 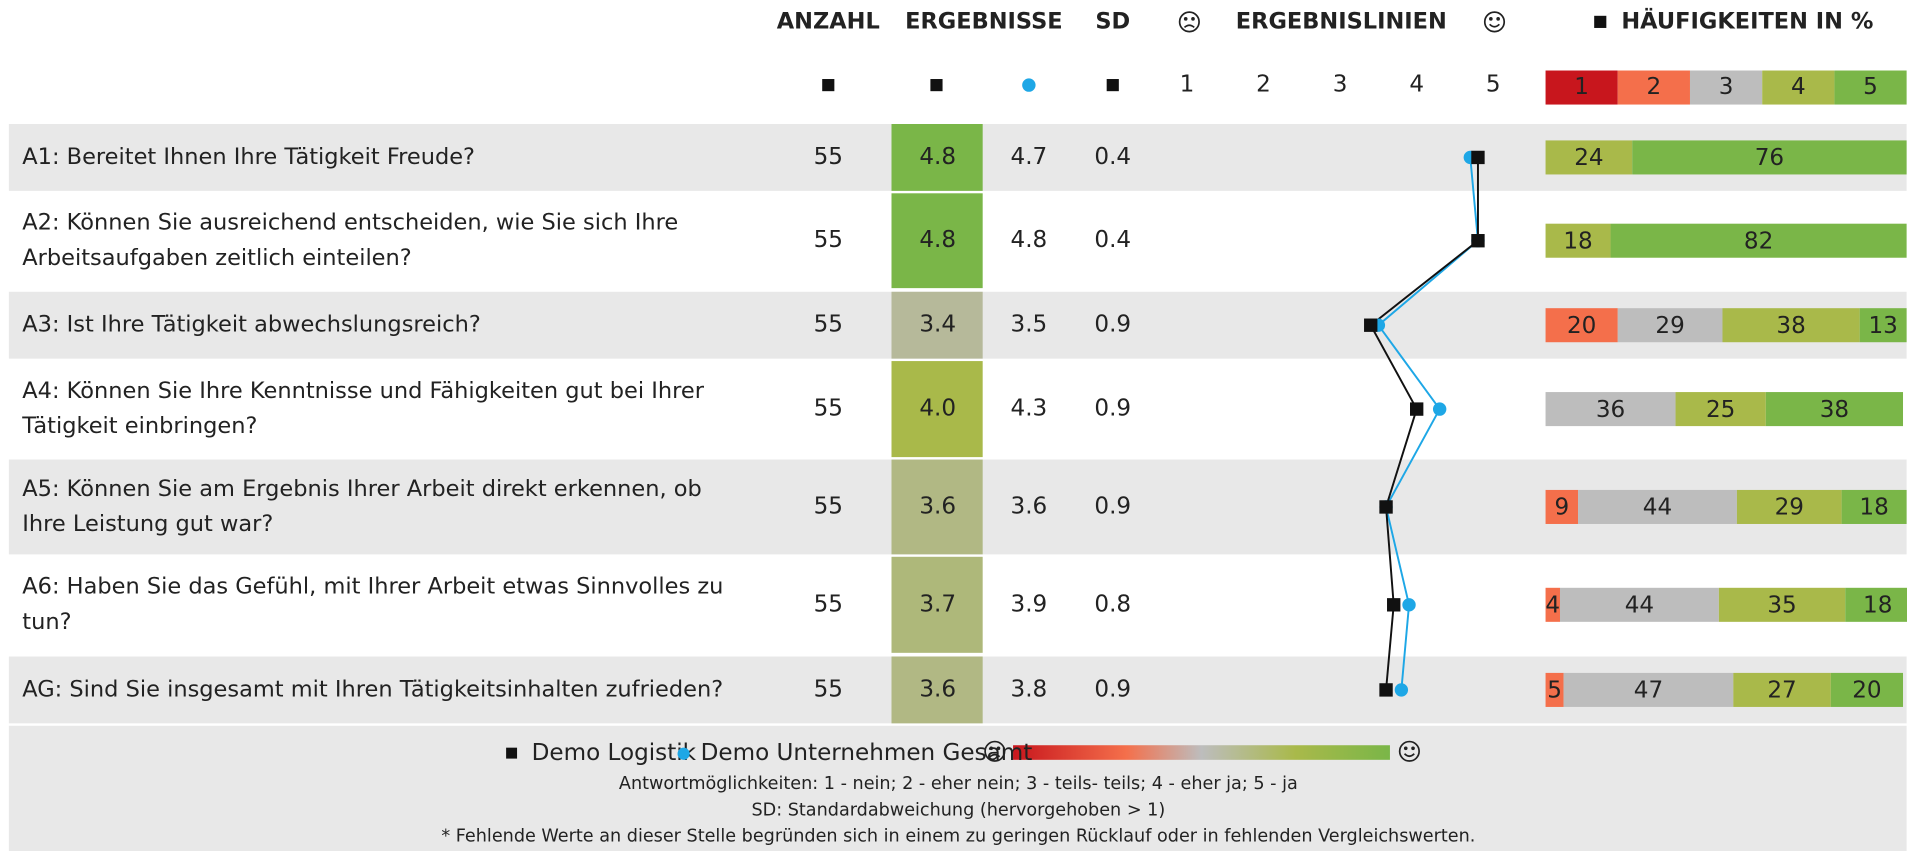 What do you see at coordinates (1201, 752) in the screenshot?
I see `legend-gradient` at bounding box center [1201, 752].